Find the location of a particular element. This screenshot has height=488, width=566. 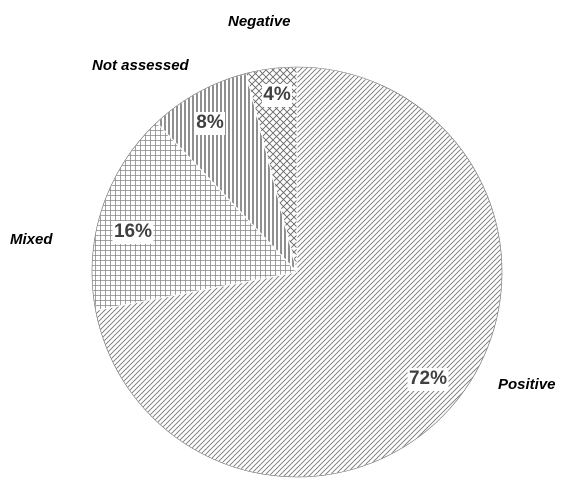

value-label-bg-negative is located at coordinates (277, 95).